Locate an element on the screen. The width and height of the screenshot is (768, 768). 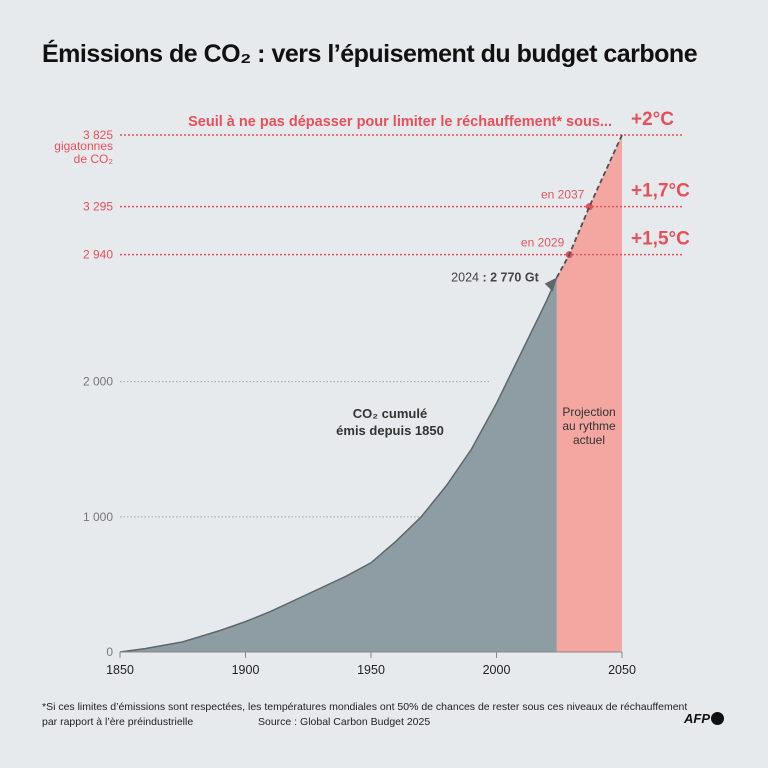
y-unit-label-2: de CO₂ is located at coordinates (94, 159).